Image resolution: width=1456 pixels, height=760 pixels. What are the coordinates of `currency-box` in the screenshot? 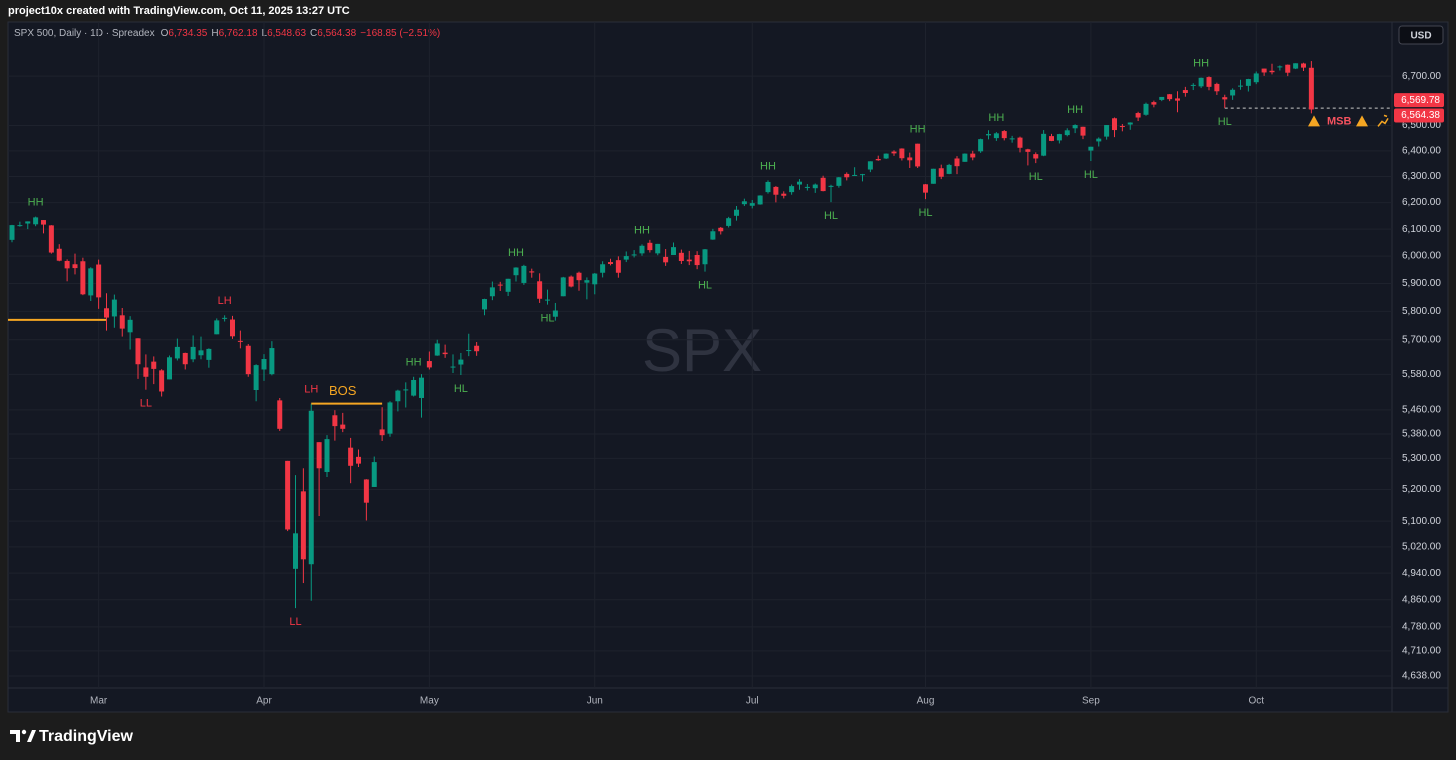 It's located at (1421, 35).